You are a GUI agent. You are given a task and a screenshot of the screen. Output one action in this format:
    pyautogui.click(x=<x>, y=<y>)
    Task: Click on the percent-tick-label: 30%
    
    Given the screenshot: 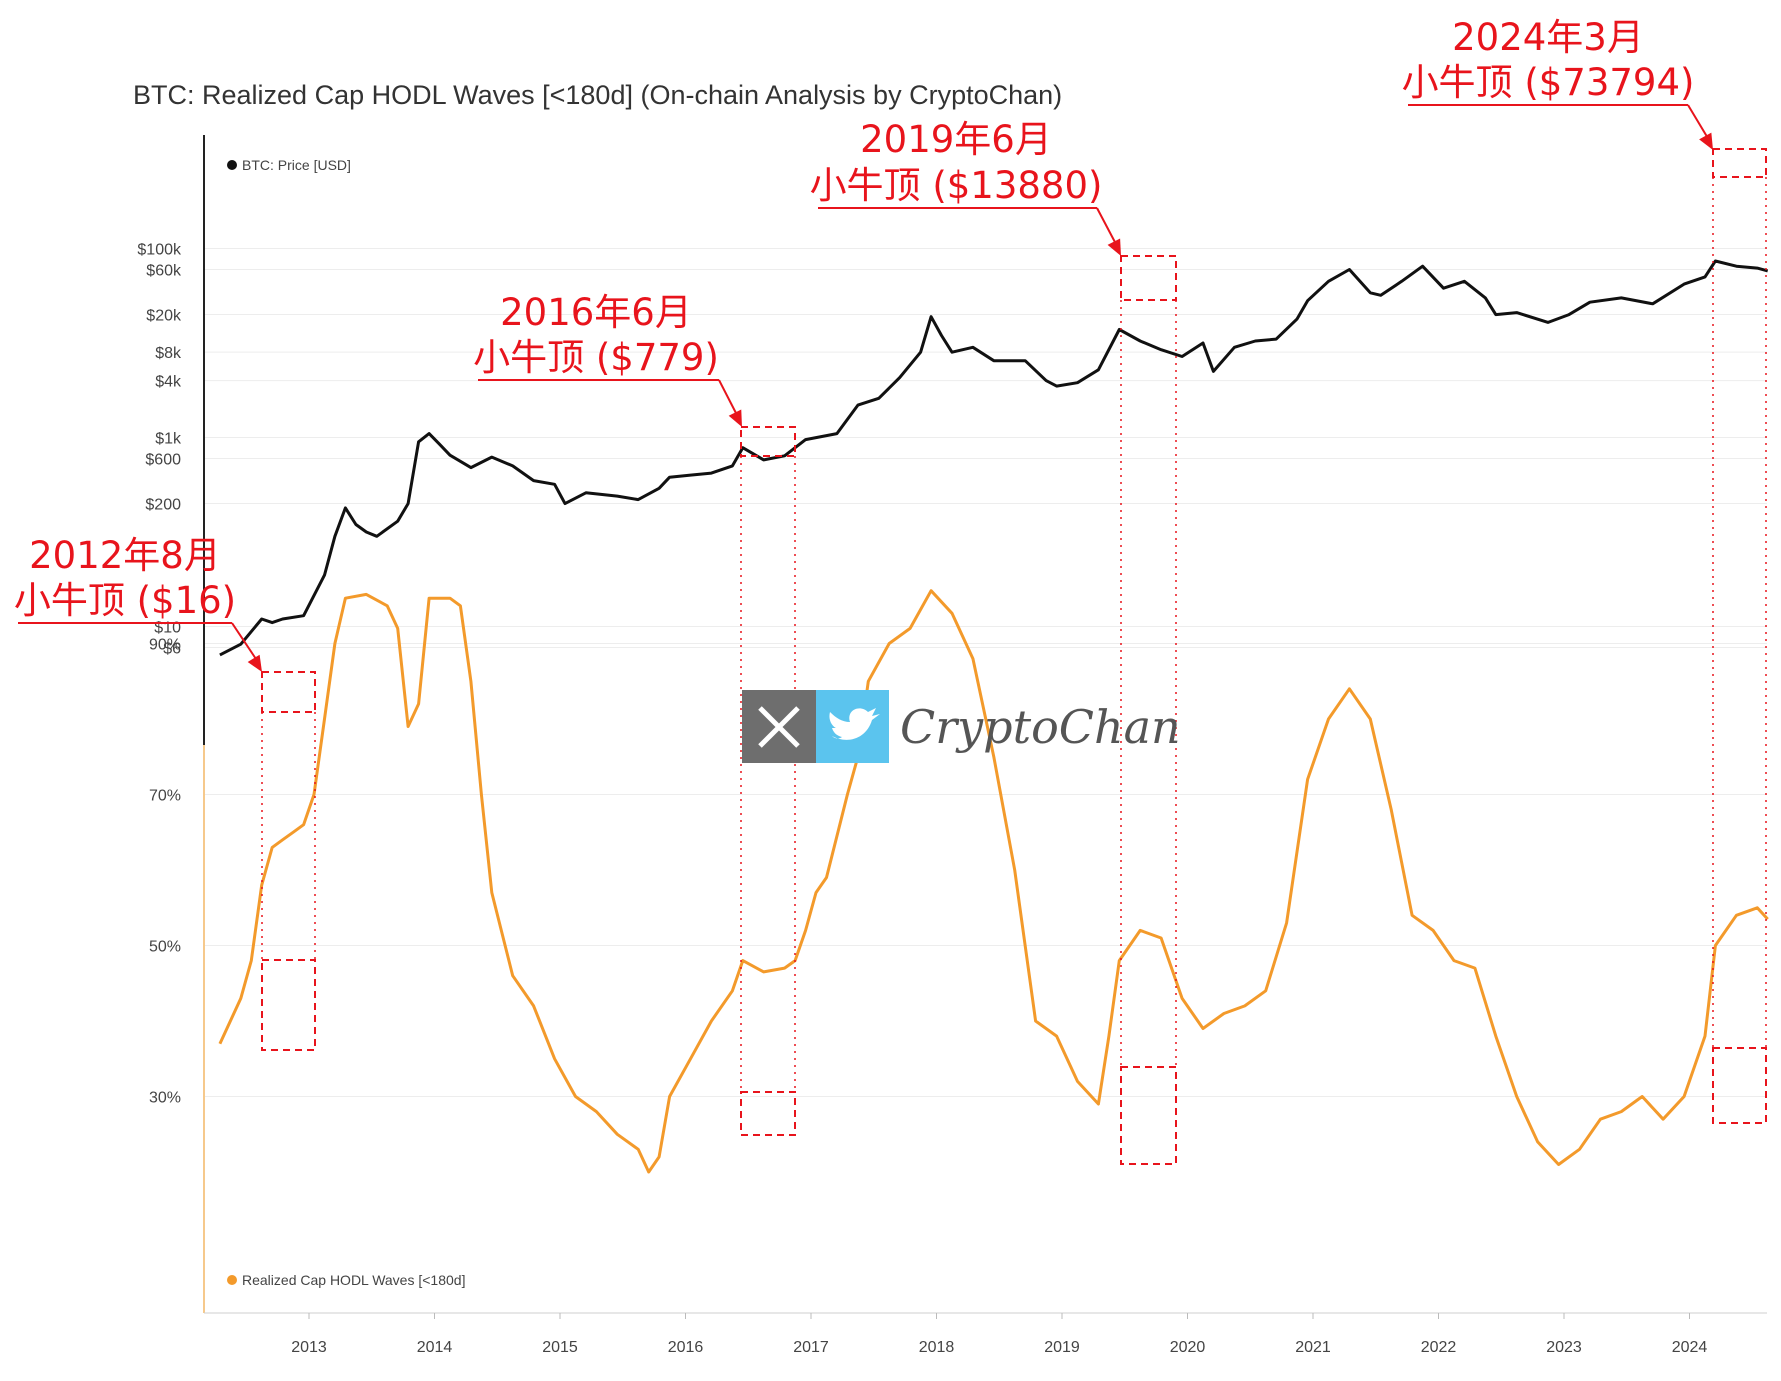 What is the action you would take?
    pyautogui.click(x=165, y=1098)
    